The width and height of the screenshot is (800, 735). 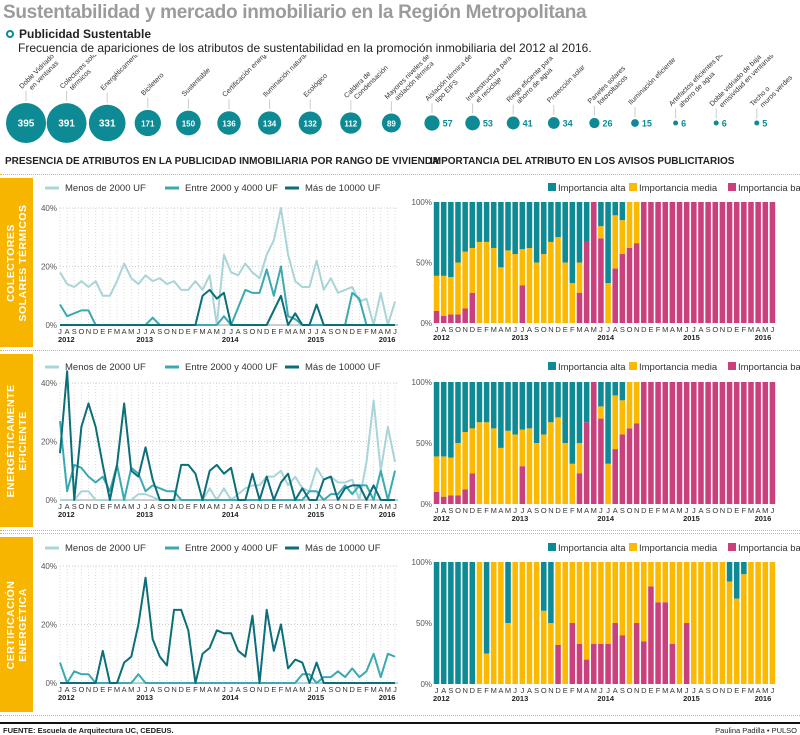 What do you see at coordinates (606, 337) in the screenshot?
I see `year-label: 2014` at bounding box center [606, 337].